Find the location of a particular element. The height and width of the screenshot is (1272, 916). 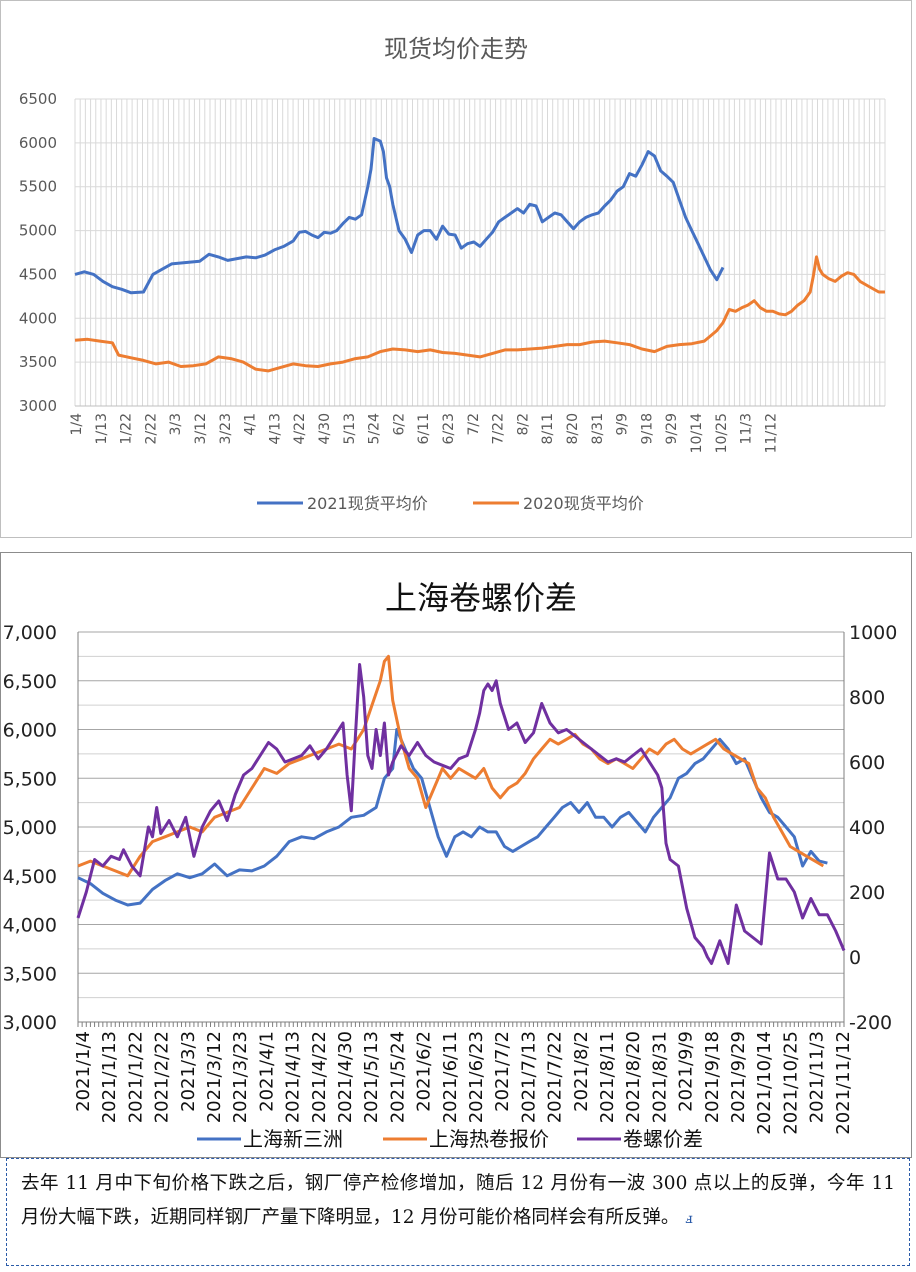

y-tick-label: 5,000 is located at coordinates (30, 828).